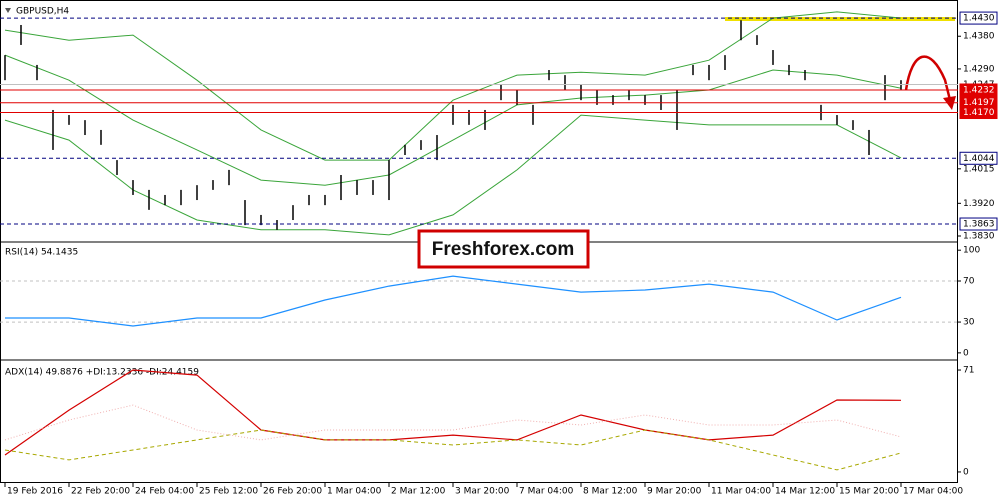  I want to click on symbol-icon, so click(8, 10).